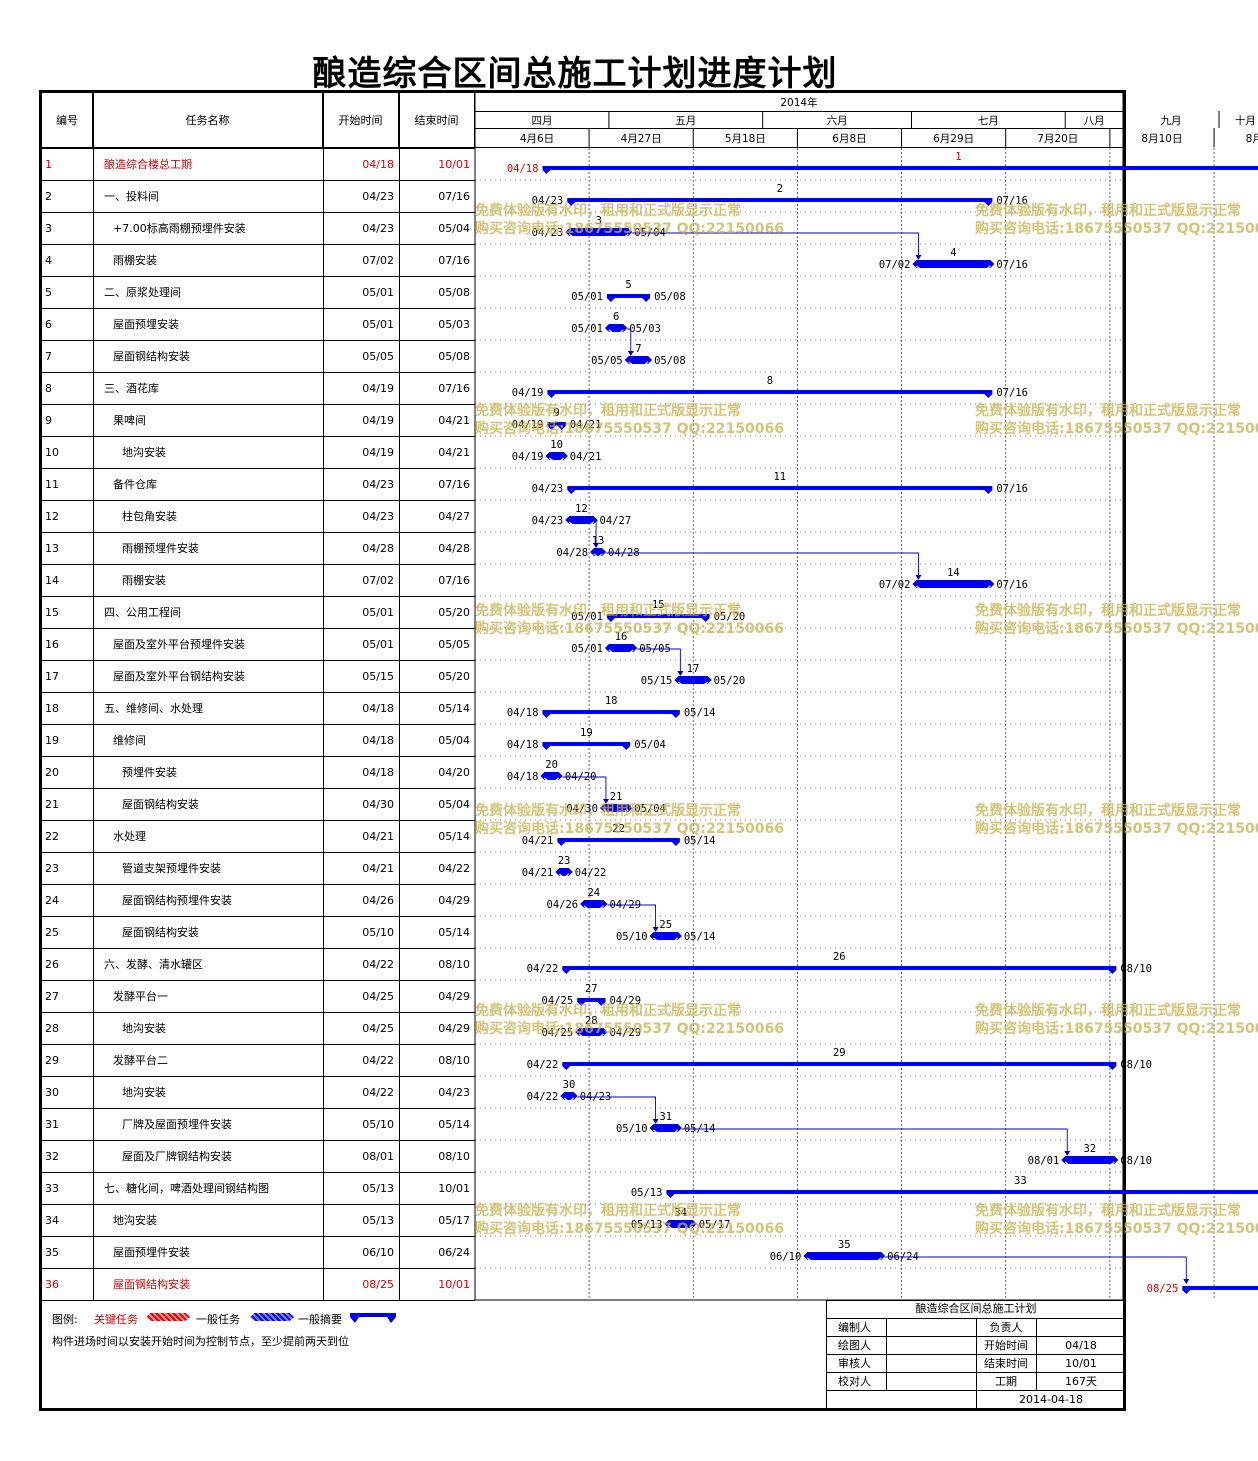  Describe the element at coordinates (52, 676) in the screenshot. I see `task-id: 17` at that location.